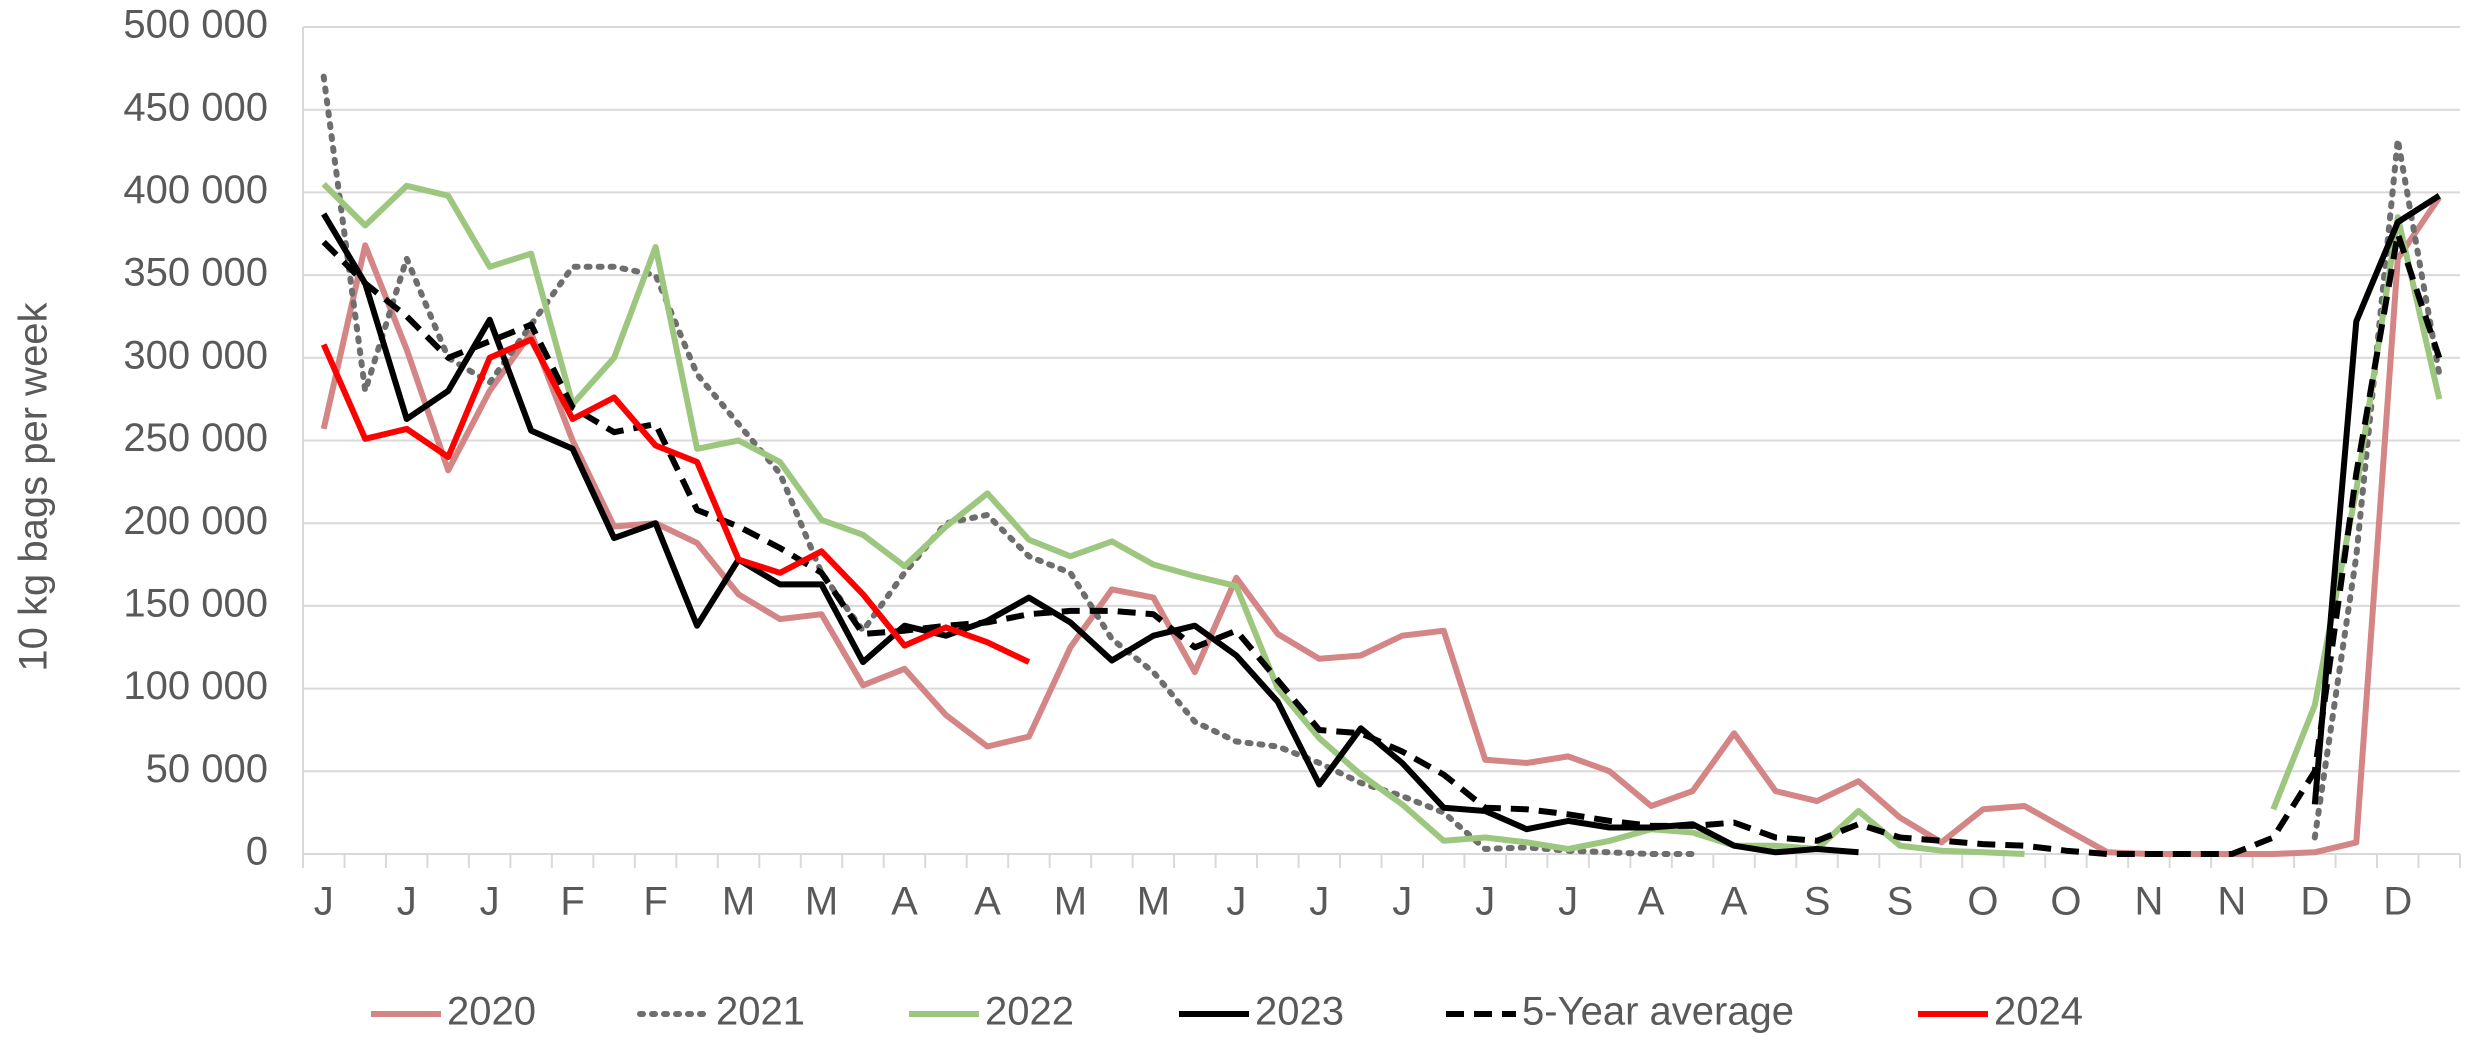  I want to click on y-tick-label: 400 000, so click(195, 190).